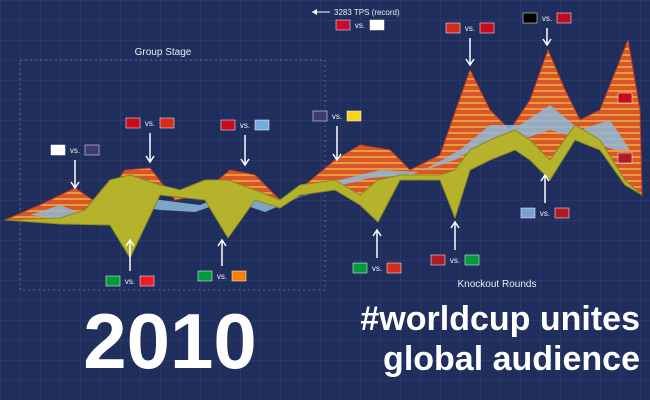 The image size is (650, 400). Describe the element at coordinates (314, 12) in the screenshot. I see `record-arrowhead` at that location.